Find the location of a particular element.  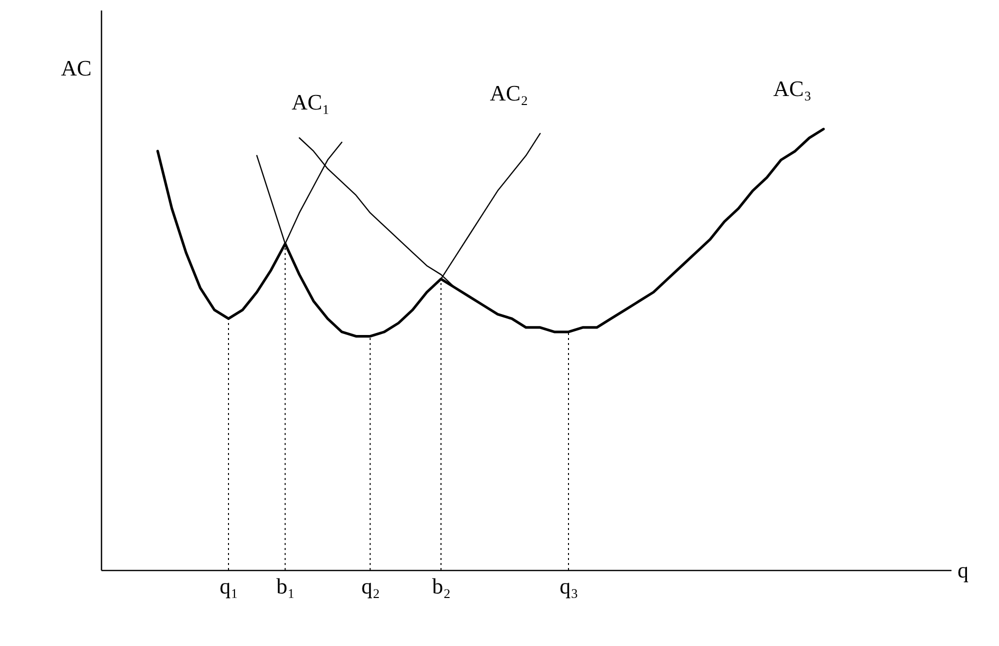

x-tick-label: q₁ is located at coordinates (229, 586).